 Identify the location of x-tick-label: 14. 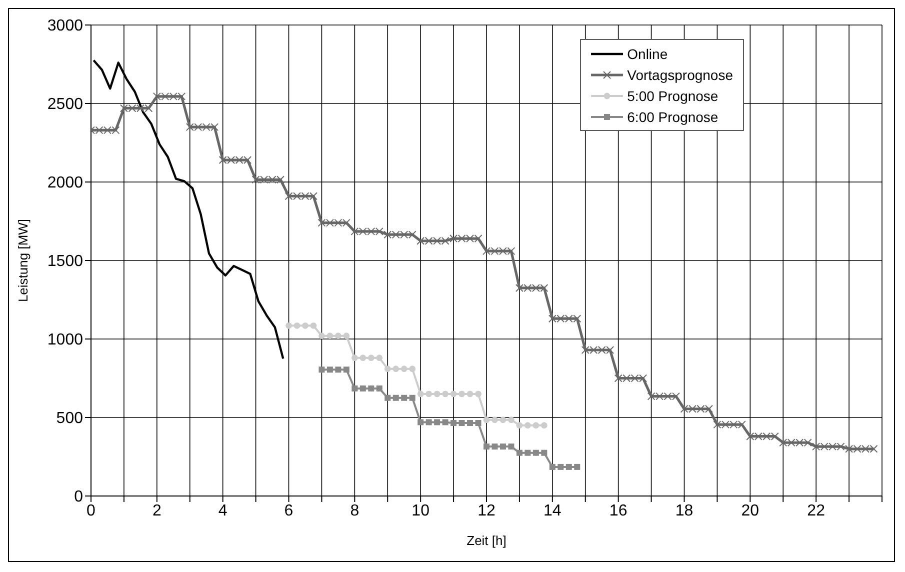
(553, 511).